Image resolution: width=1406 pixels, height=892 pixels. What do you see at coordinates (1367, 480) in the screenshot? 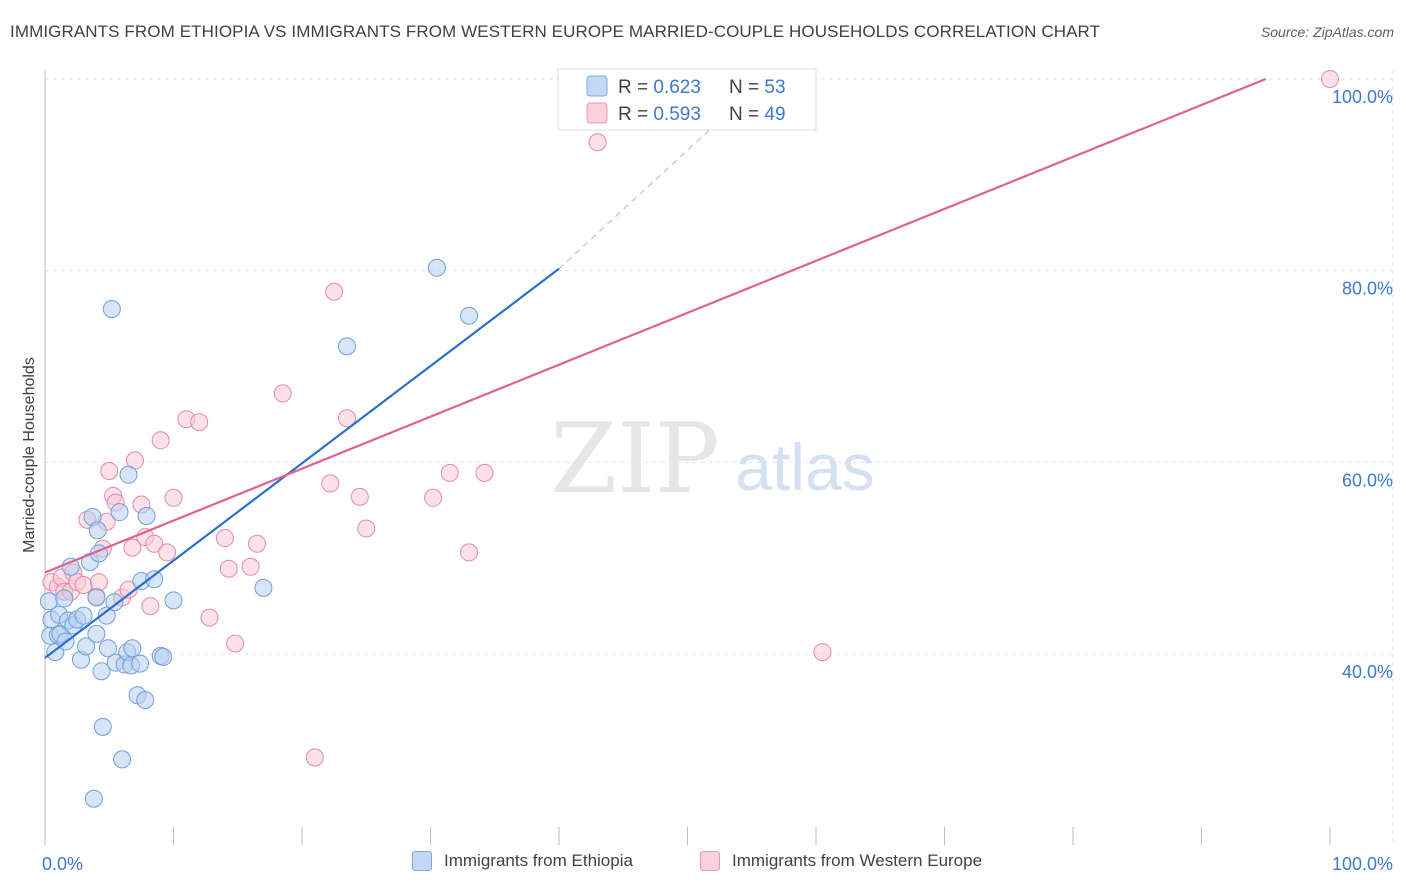
I see `y-tick-label-60: 60.0%` at bounding box center [1367, 480].